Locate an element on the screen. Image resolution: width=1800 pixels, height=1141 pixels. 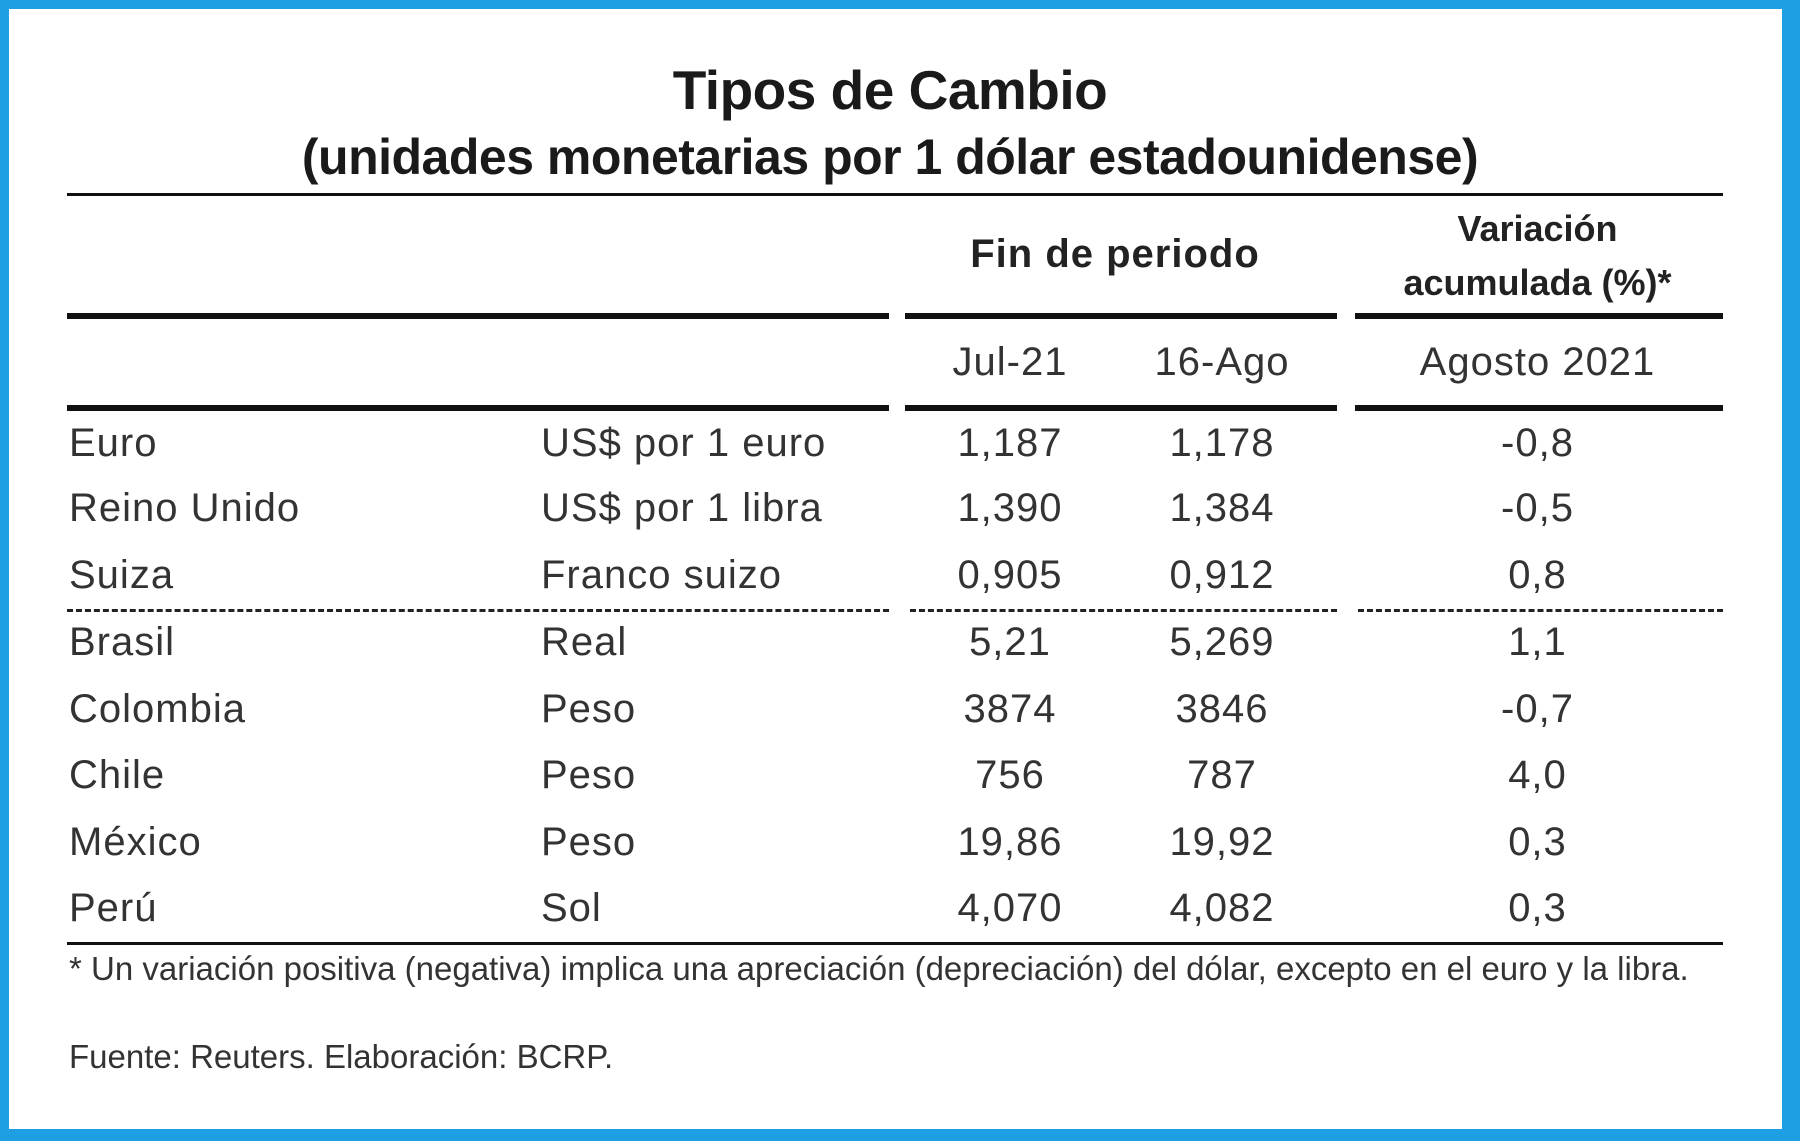
group-separator-period is located at coordinates (1123, 610).